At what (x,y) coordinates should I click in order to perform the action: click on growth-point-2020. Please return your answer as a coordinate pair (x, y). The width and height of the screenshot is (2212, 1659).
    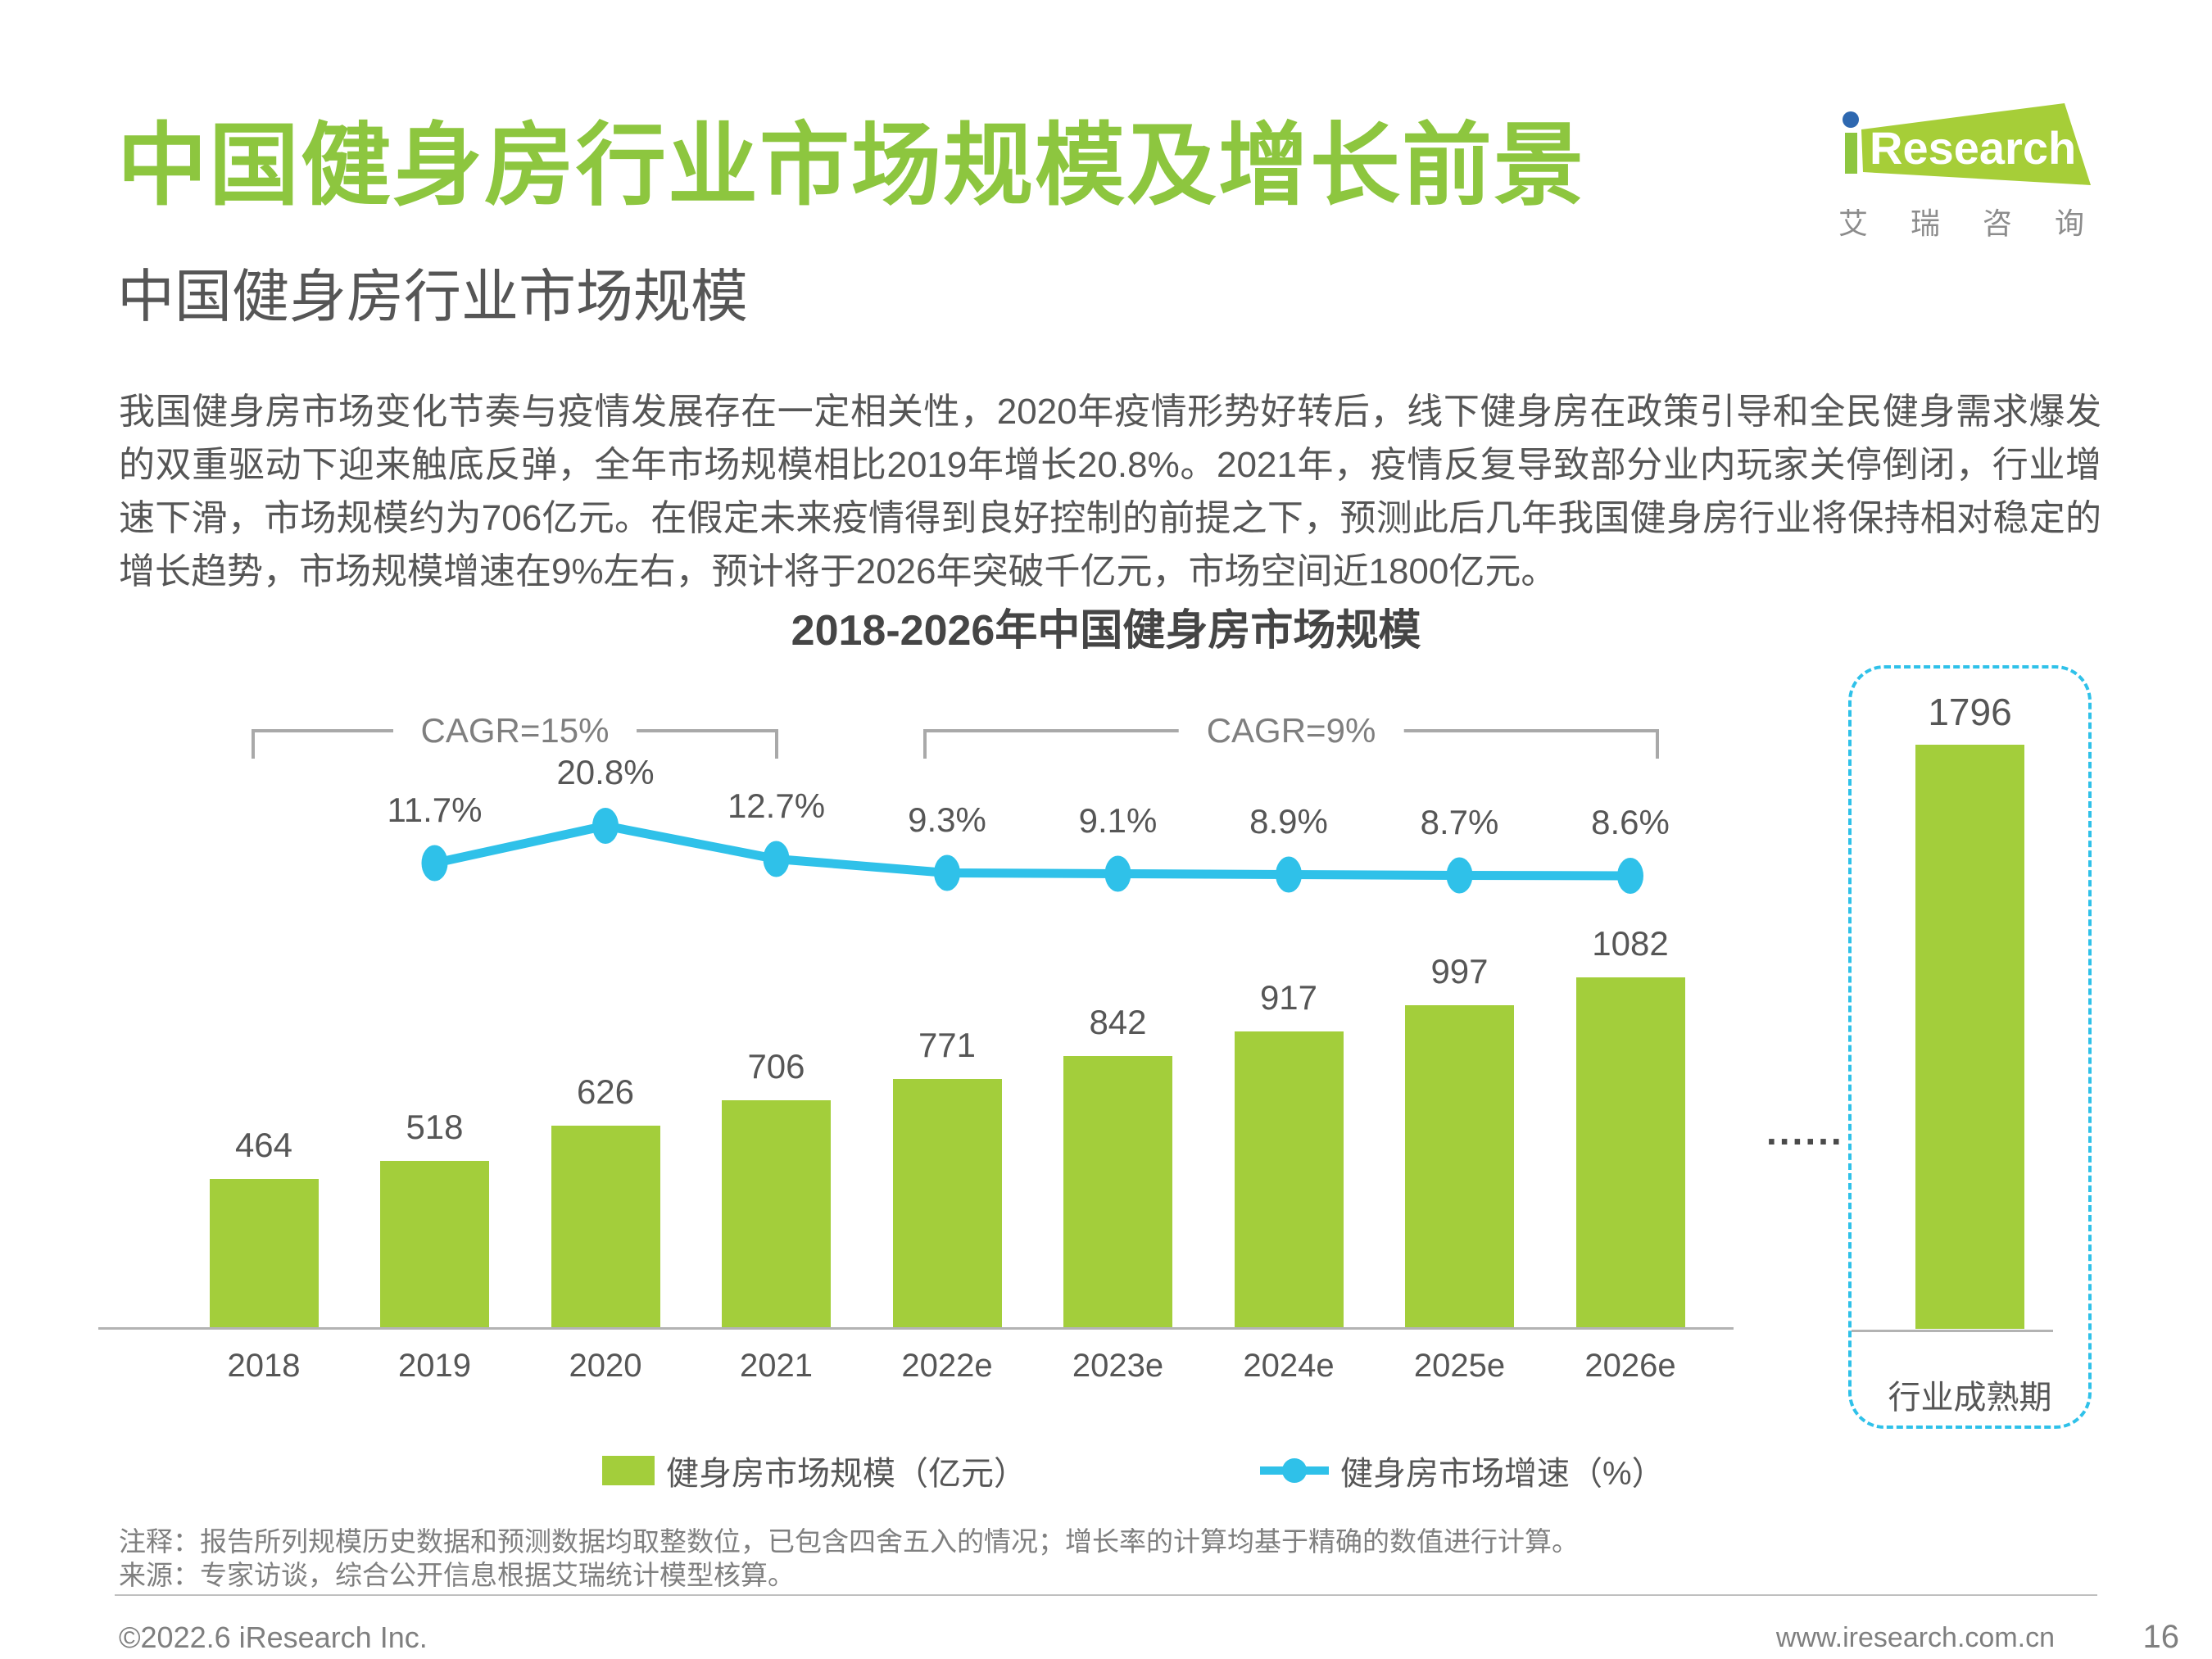
    Looking at the image, I should click on (605, 826).